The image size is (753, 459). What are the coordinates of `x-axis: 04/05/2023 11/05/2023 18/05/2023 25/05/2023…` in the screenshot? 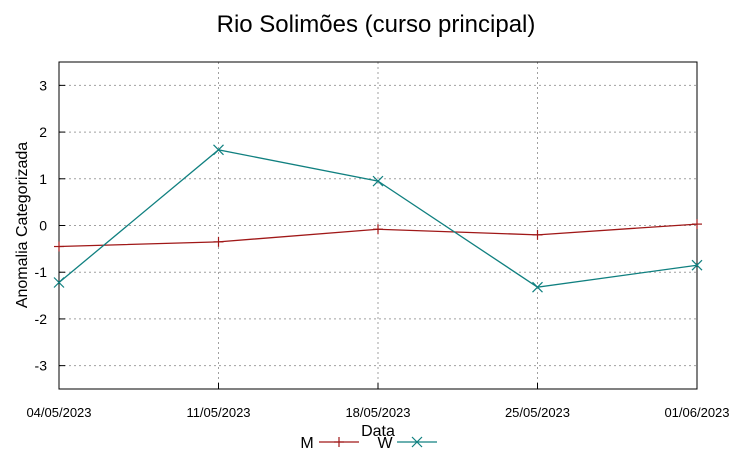 It's located at (378, 401).